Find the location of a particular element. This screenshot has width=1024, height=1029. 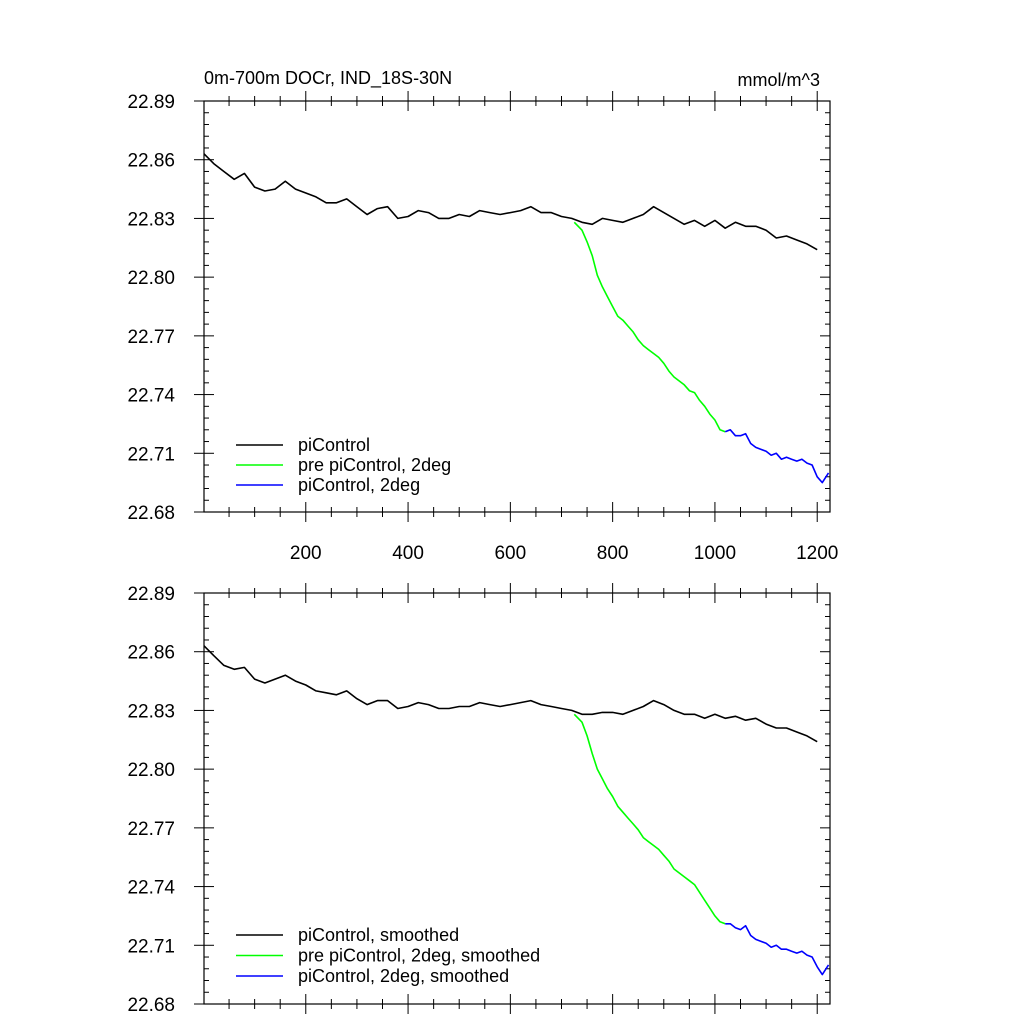

x-tick-label: 200 is located at coordinates (306, 553).